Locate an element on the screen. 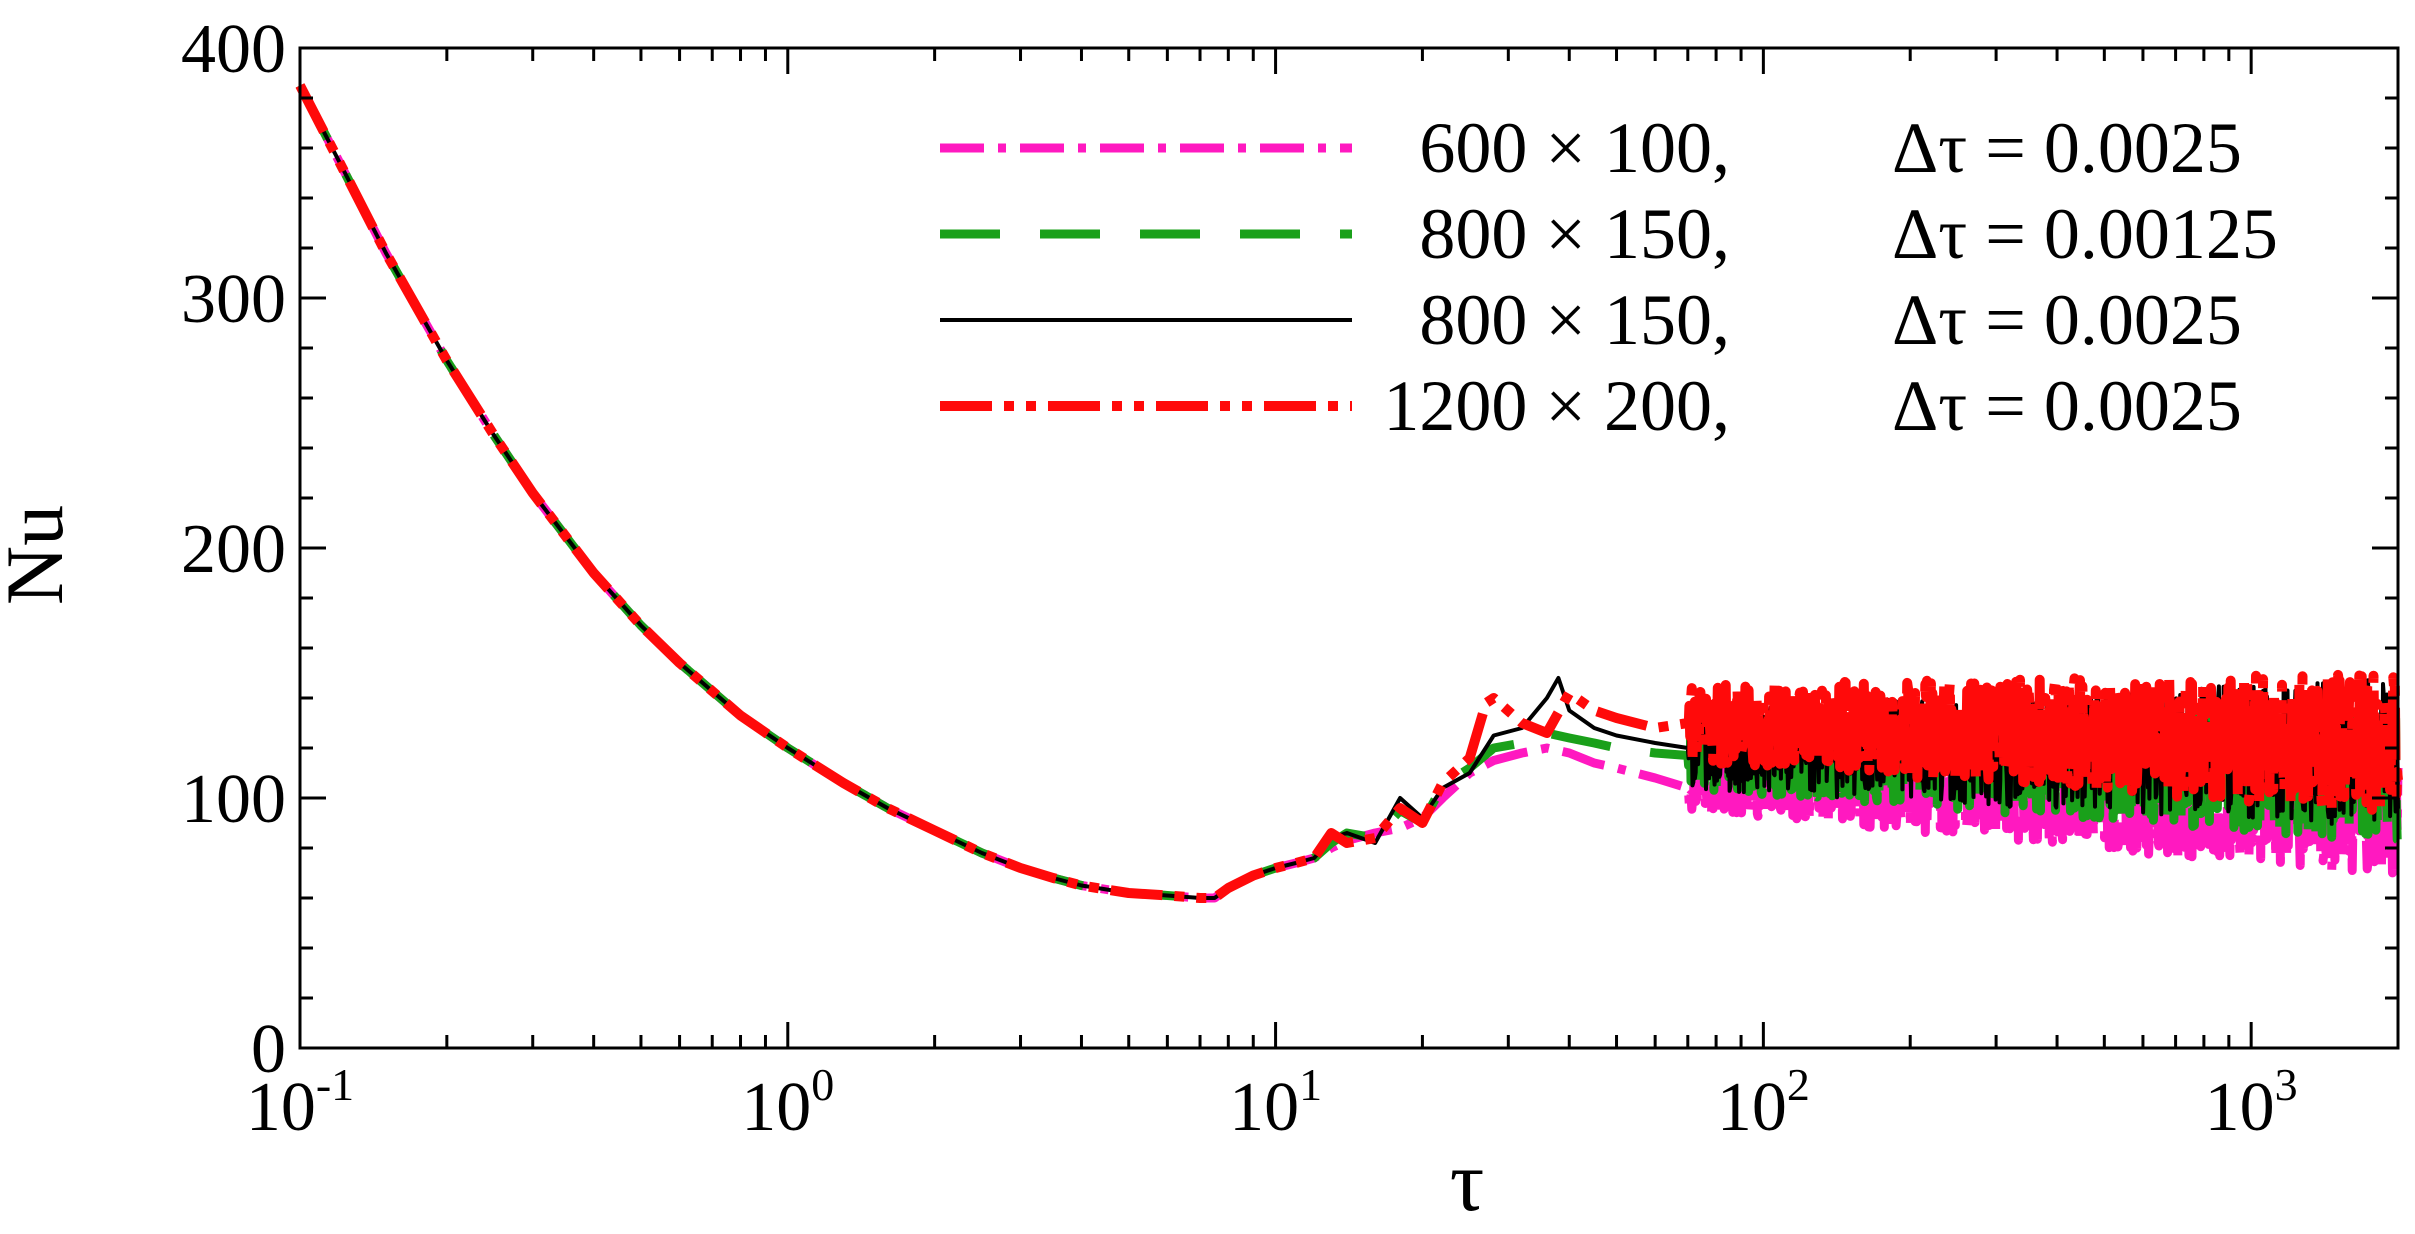 The height and width of the screenshot is (1234, 2415). legend-mesh-label: 1200 × 200, is located at coordinates (1556, 406).